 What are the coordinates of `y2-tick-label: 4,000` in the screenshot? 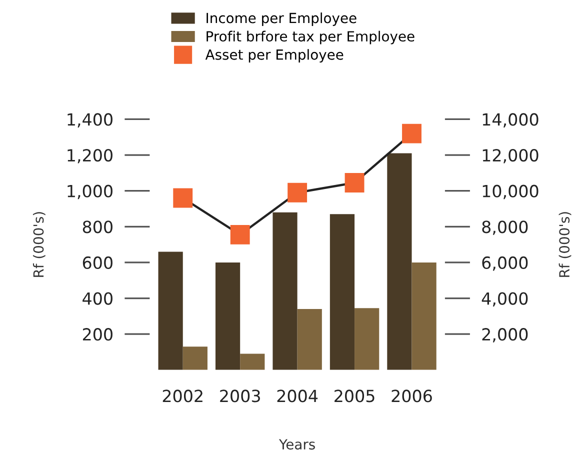 It's located at (505, 299).